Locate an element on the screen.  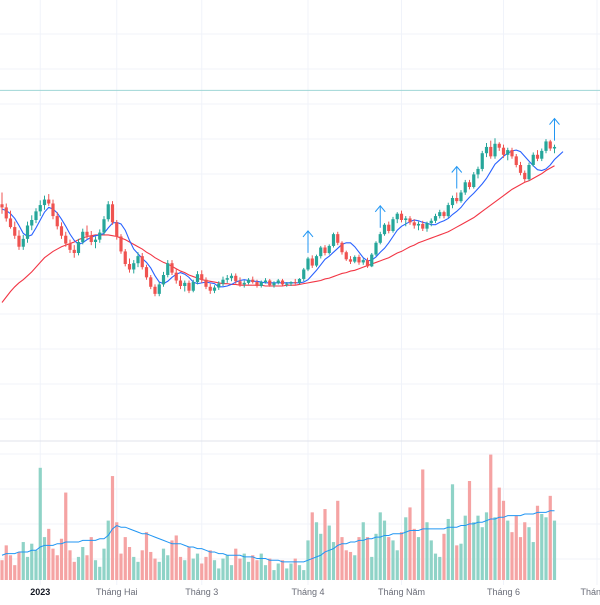
arrow-marker is located at coordinates (308, 241).